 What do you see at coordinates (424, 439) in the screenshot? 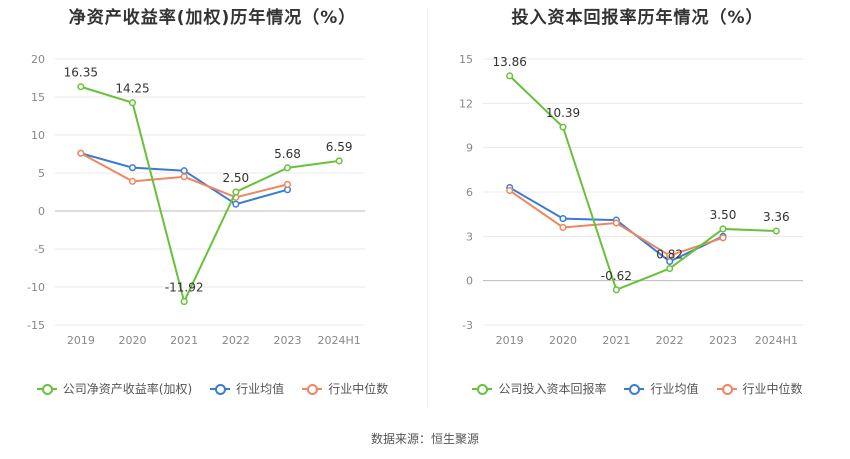
I see `data-source-note: 数据来源：恒生聚源` at bounding box center [424, 439].